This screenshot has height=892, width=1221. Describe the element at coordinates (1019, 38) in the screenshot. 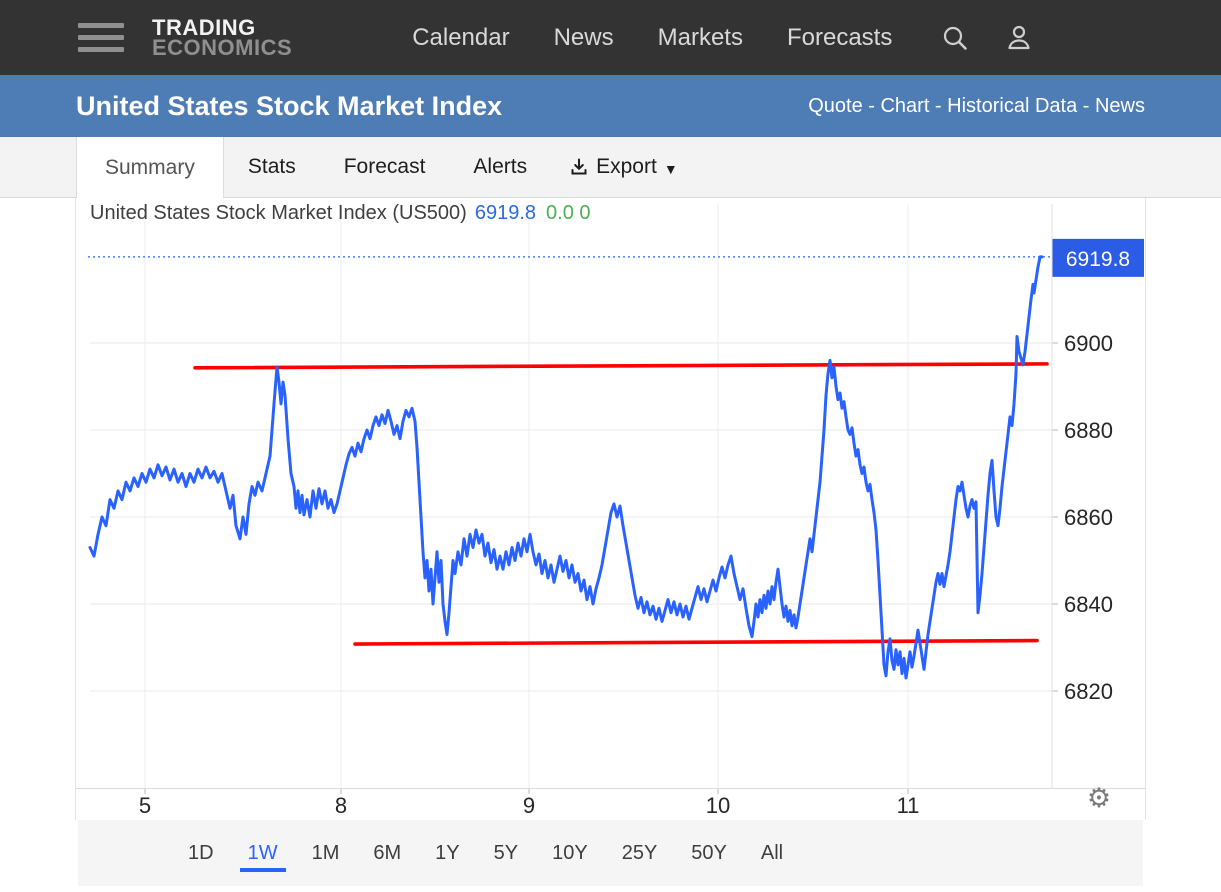

I see `user-icon` at that location.